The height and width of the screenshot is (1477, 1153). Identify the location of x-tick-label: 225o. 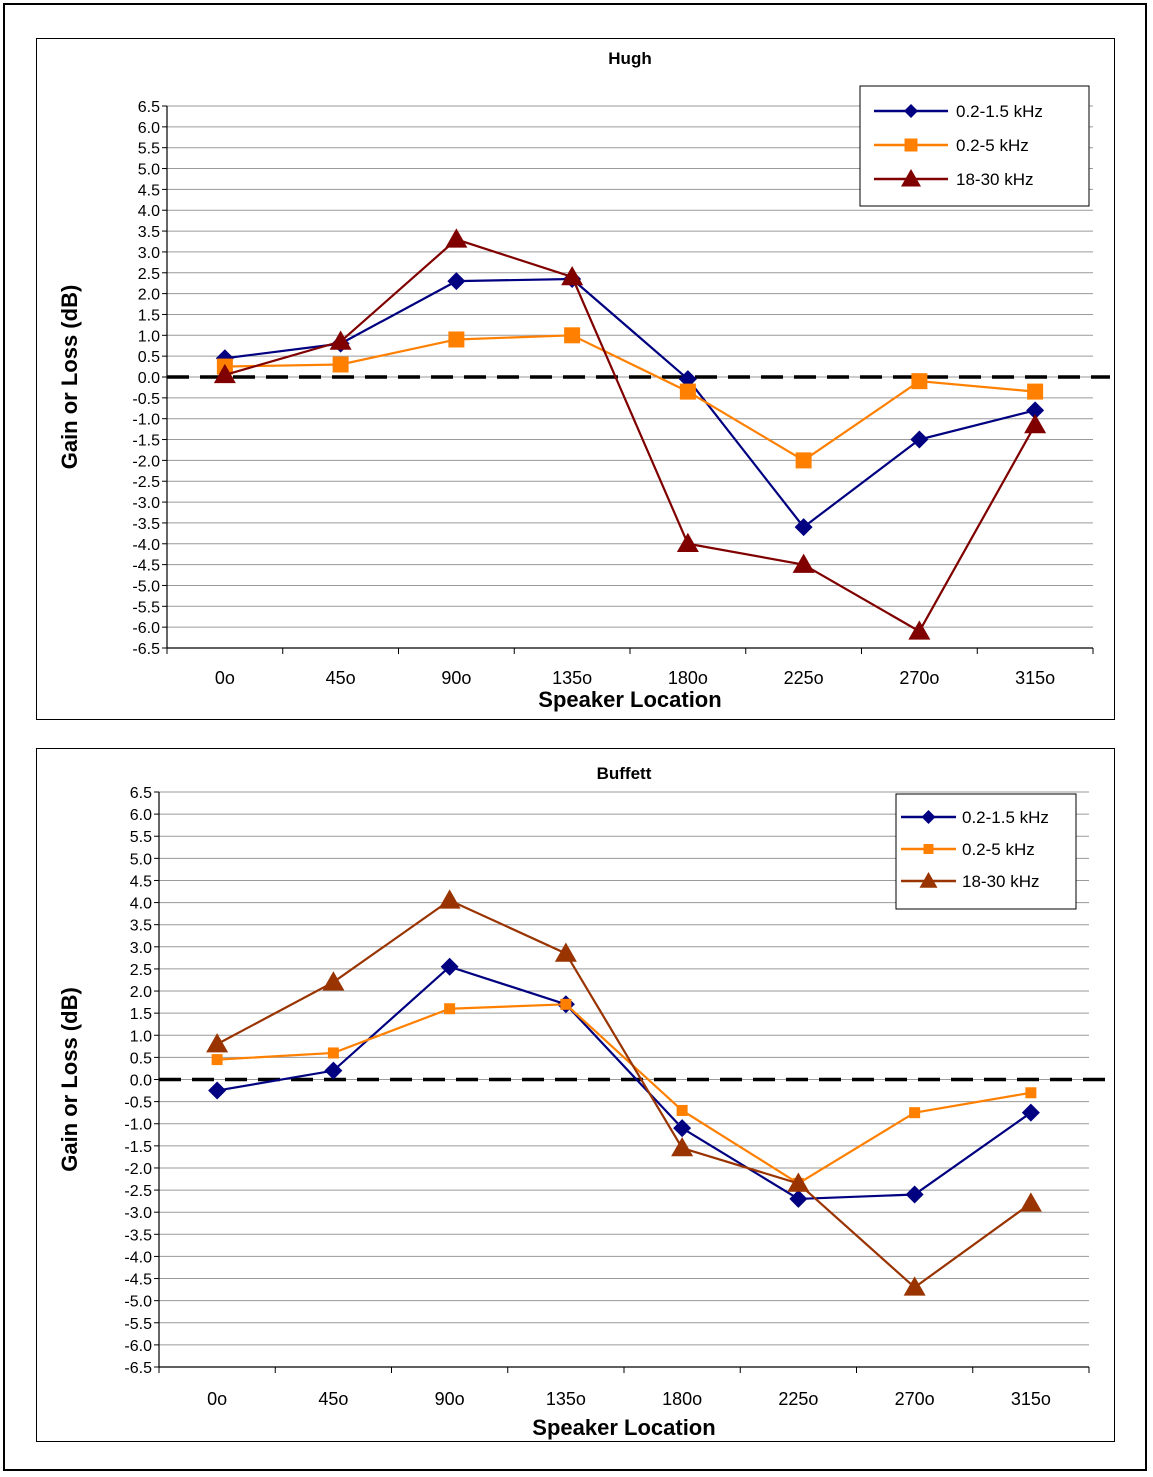
(804, 678).